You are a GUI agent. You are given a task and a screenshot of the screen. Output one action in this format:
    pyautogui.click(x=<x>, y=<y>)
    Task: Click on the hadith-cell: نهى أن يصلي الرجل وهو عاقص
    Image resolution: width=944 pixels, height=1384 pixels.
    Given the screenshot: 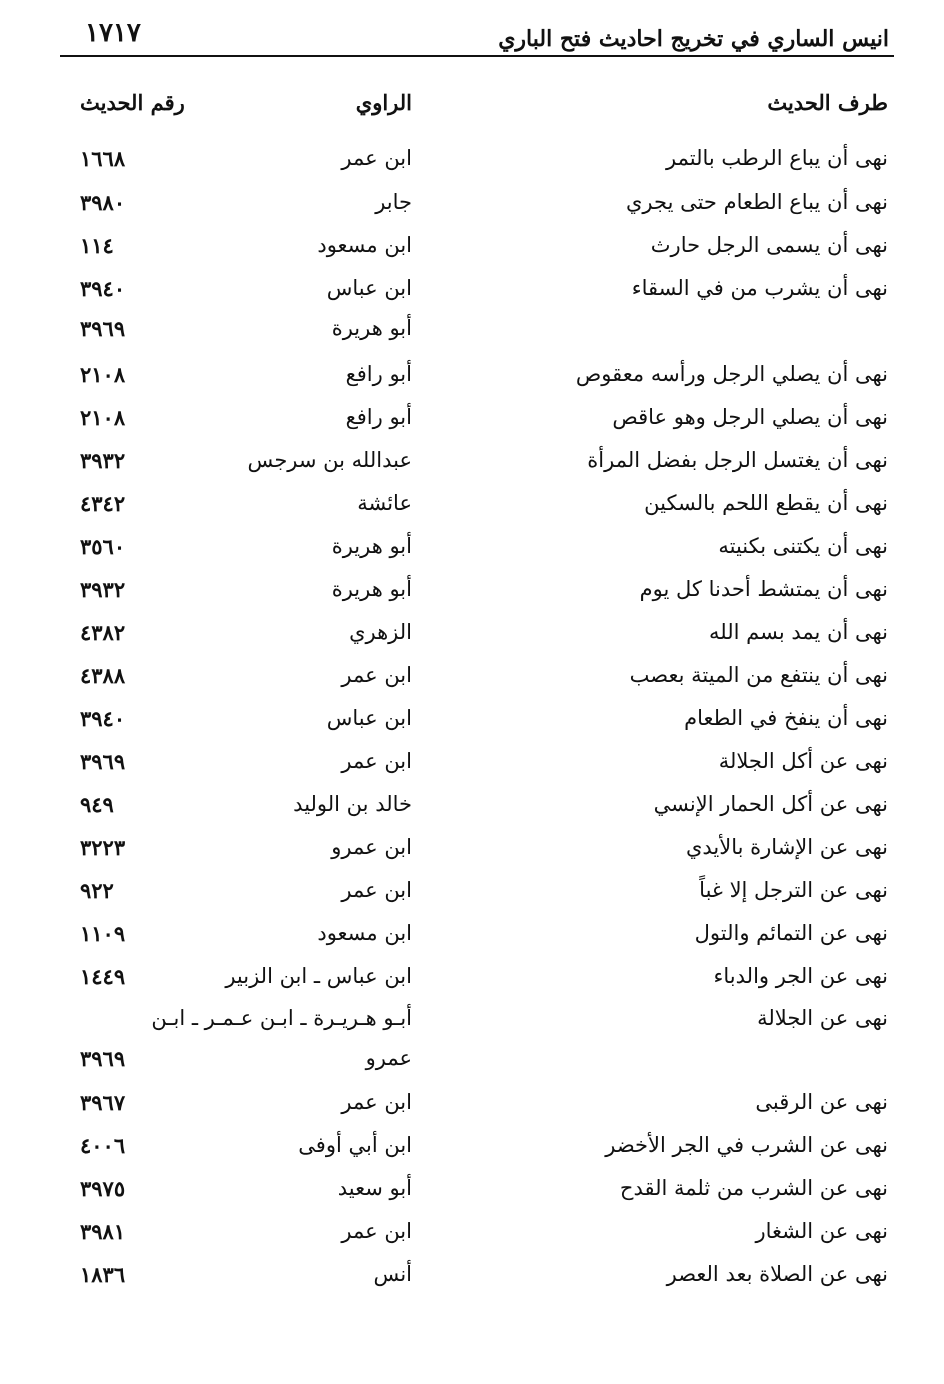 What is the action you would take?
    pyautogui.click(x=750, y=417)
    